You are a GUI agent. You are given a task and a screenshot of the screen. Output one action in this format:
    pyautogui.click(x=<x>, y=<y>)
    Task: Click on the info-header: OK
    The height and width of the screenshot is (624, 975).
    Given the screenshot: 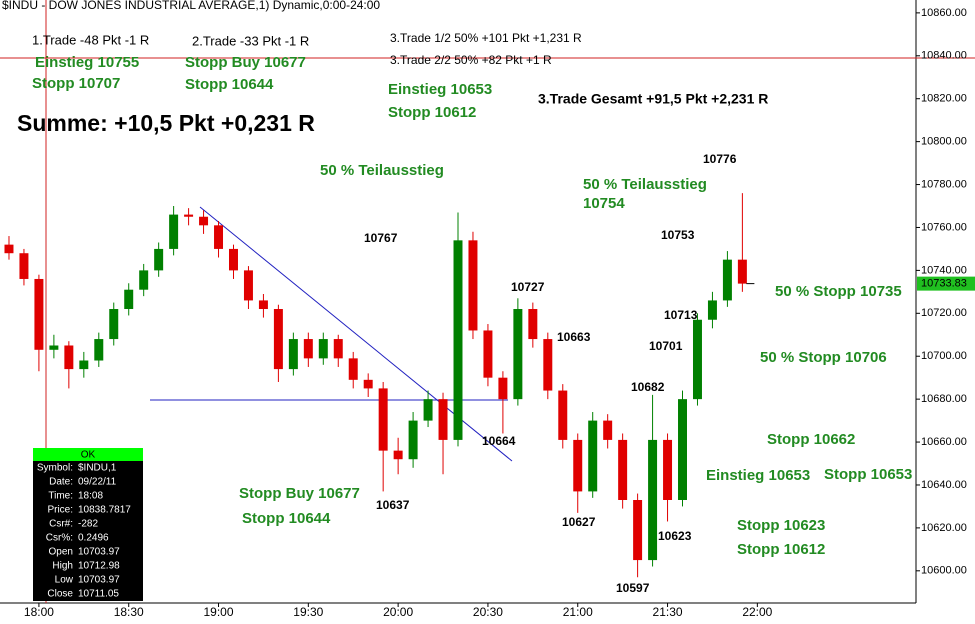 What is the action you would take?
    pyautogui.click(x=88, y=455)
    